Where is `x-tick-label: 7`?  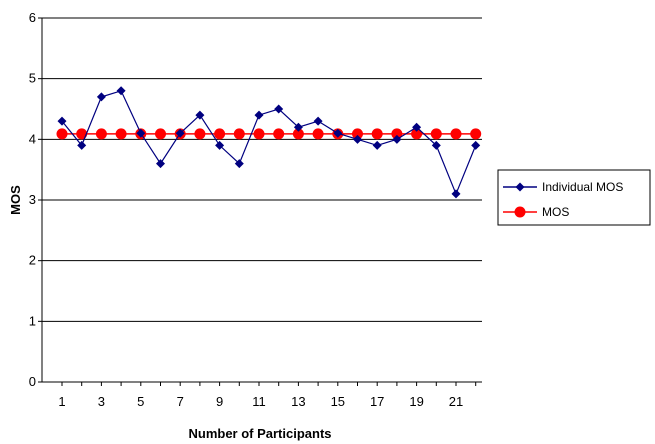
x-tick-label: 7 is located at coordinates (180, 401).